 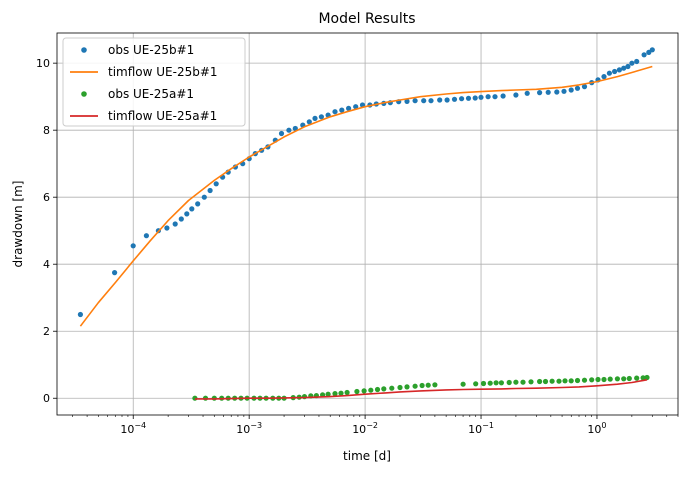 I want to click on x-axis-label: time [d], so click(x=367, y=456).